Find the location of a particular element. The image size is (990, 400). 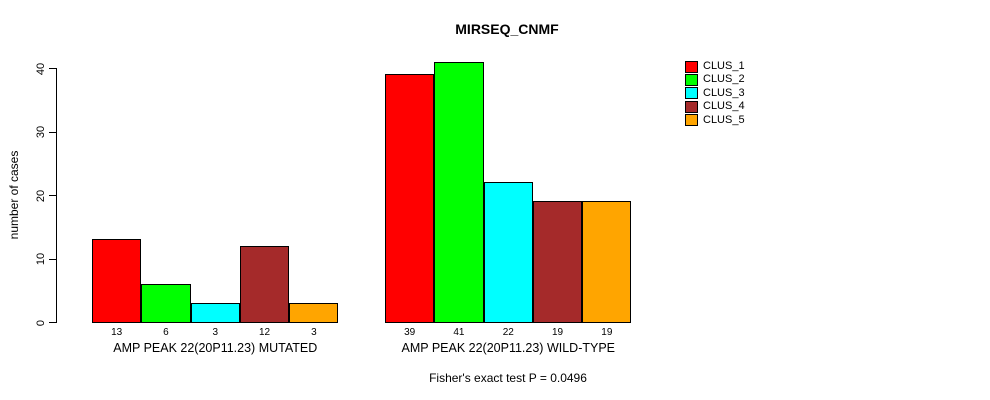

legend-item: CLUS_2 is located at coordinates (715, 80).